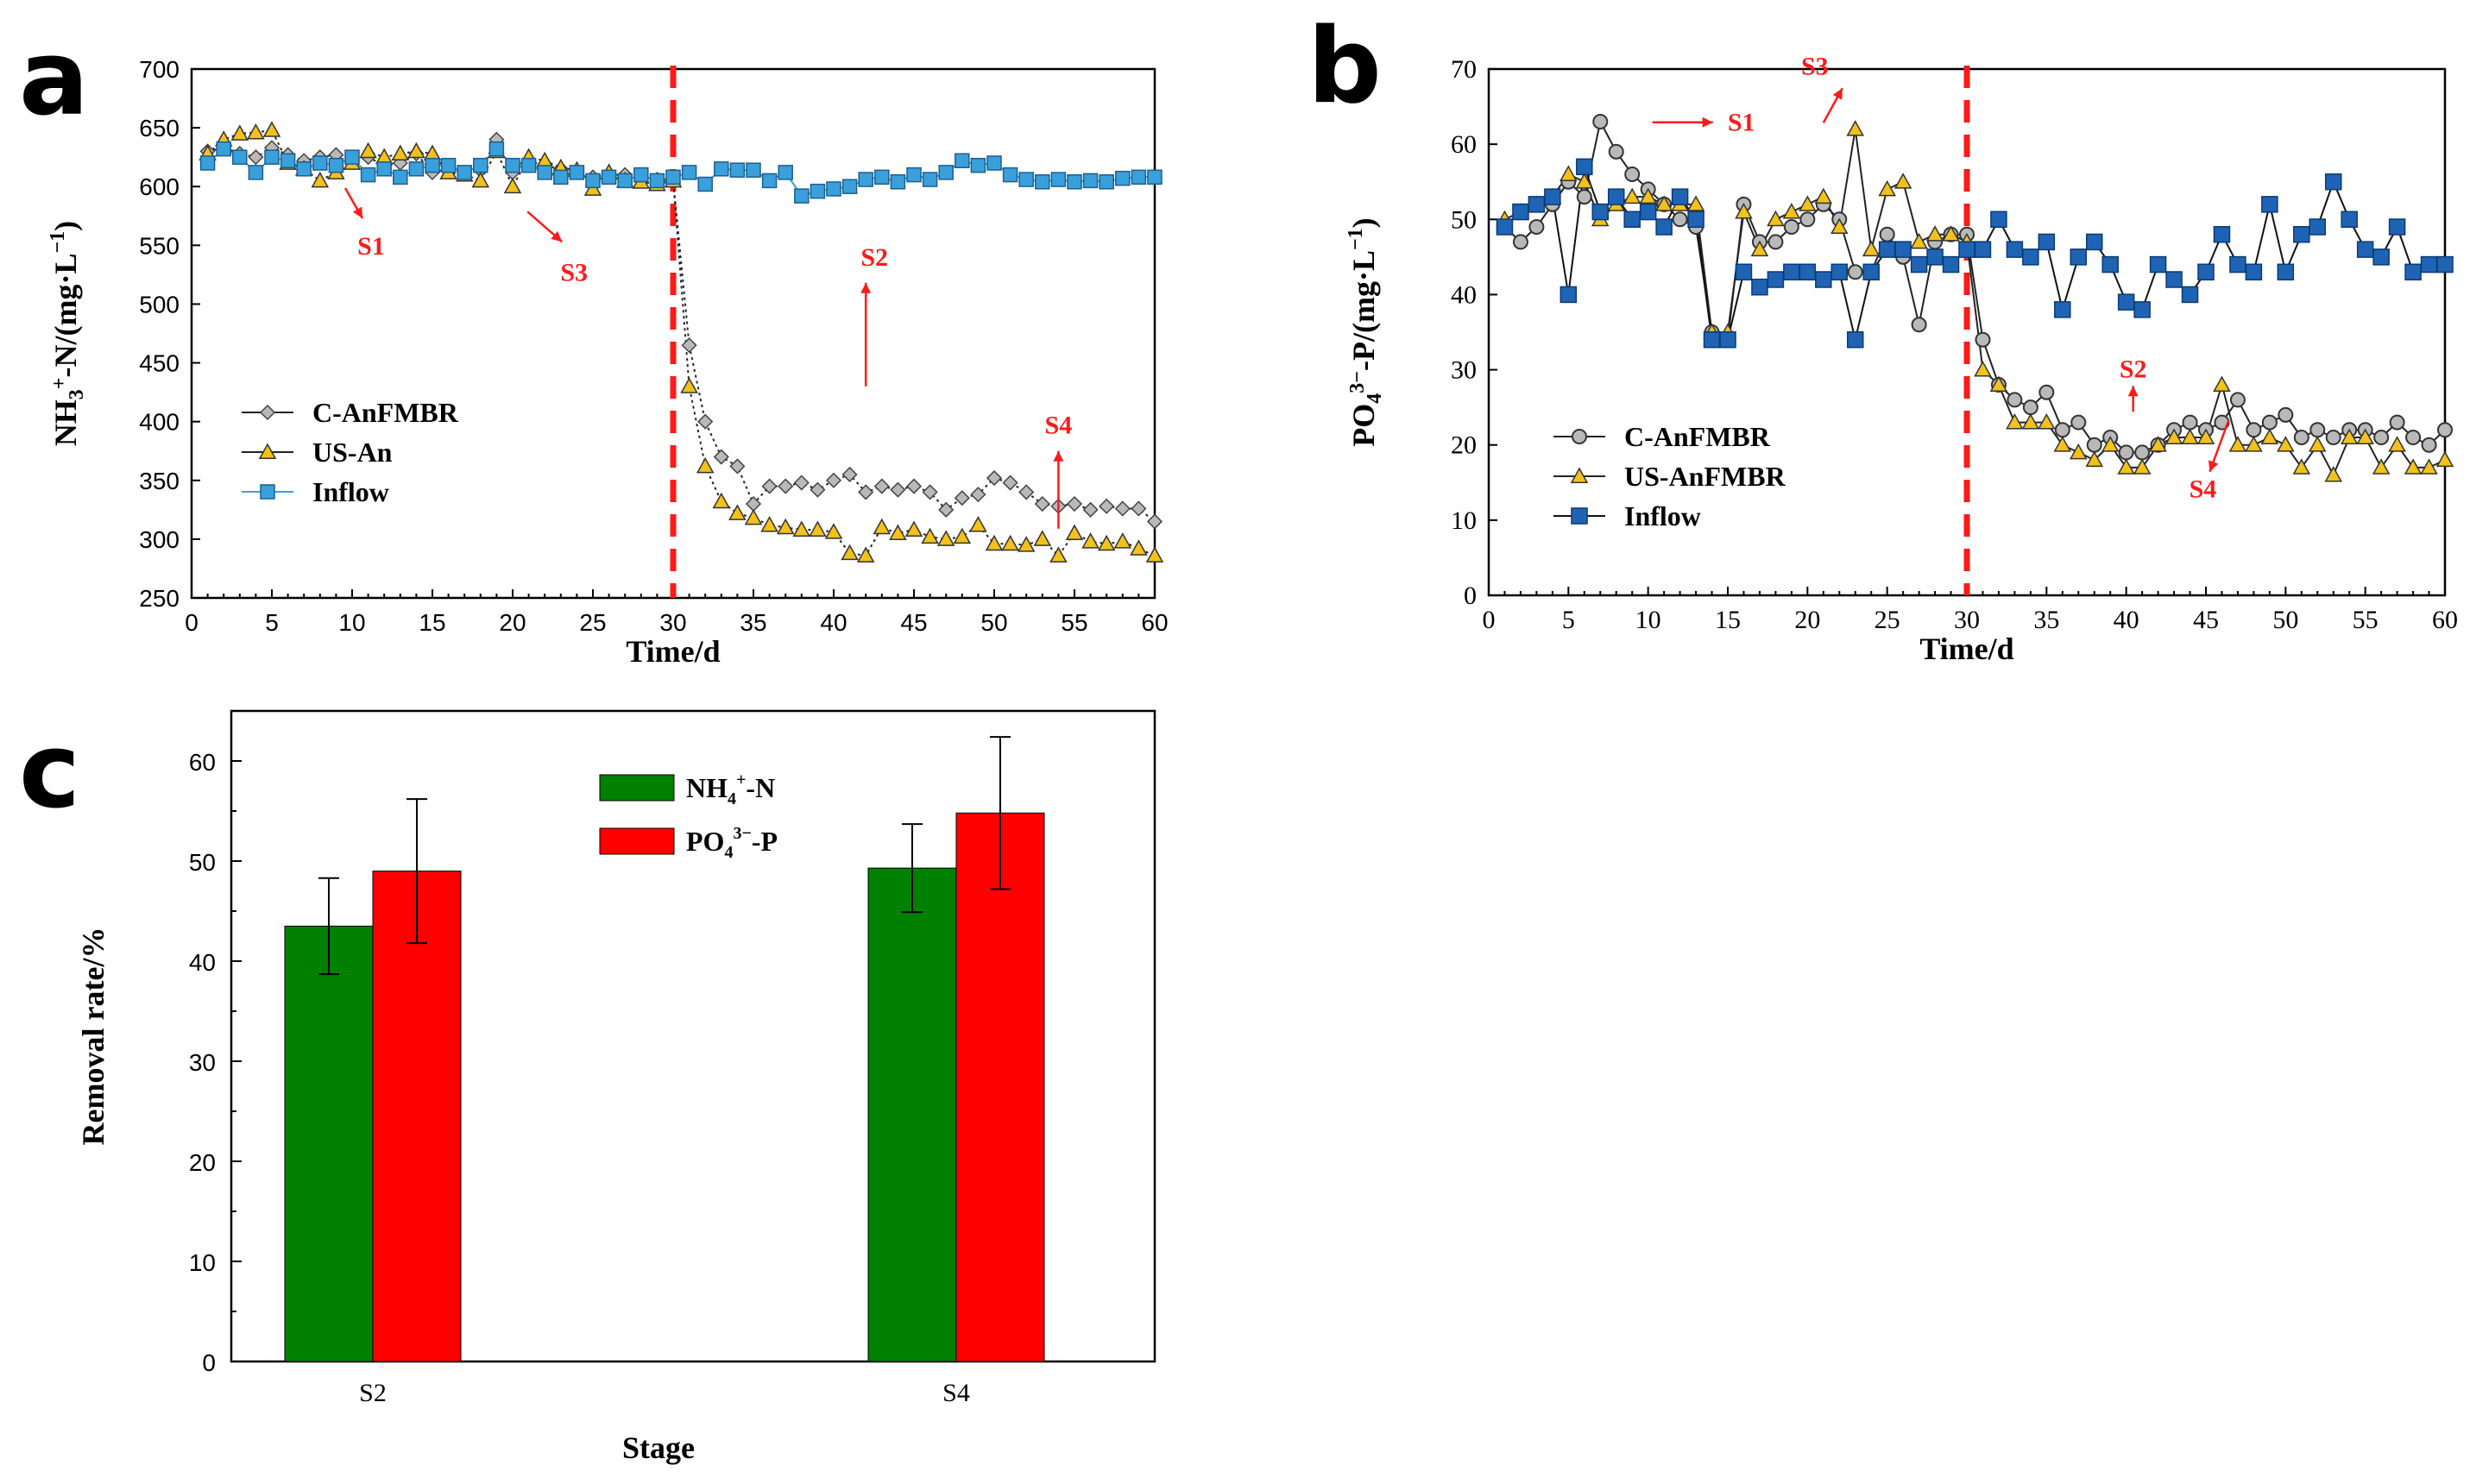 Image resolution: width=2470 pixels, height=1484 pixels. What do you see at coordinates (203, 862) in the screenshot?
I see `chart-c-ytick-label: 50` at bounding box center [203, 862].